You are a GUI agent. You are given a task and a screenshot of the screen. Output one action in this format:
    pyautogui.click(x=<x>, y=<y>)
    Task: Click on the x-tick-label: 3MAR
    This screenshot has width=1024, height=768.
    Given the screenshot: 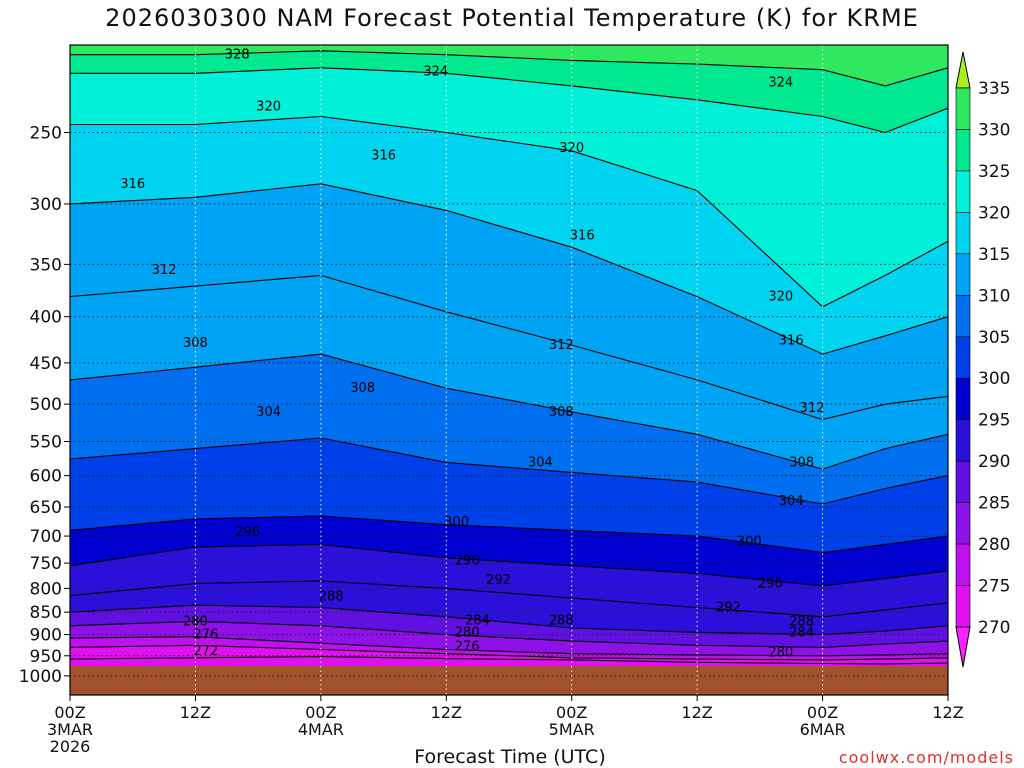 What is the action you would take?
    pyautogui.click(x=70, y=729)
    